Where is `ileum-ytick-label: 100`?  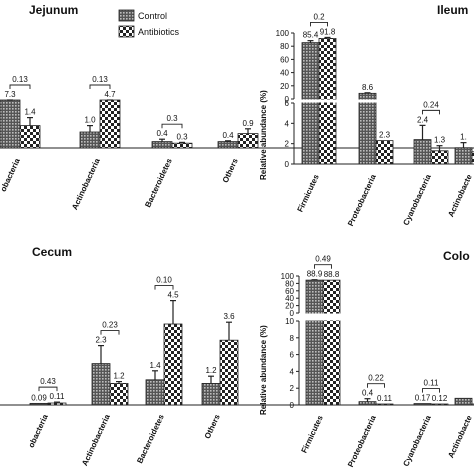 ileum-ytick-label: 100 is located at coordinates (283, 33).